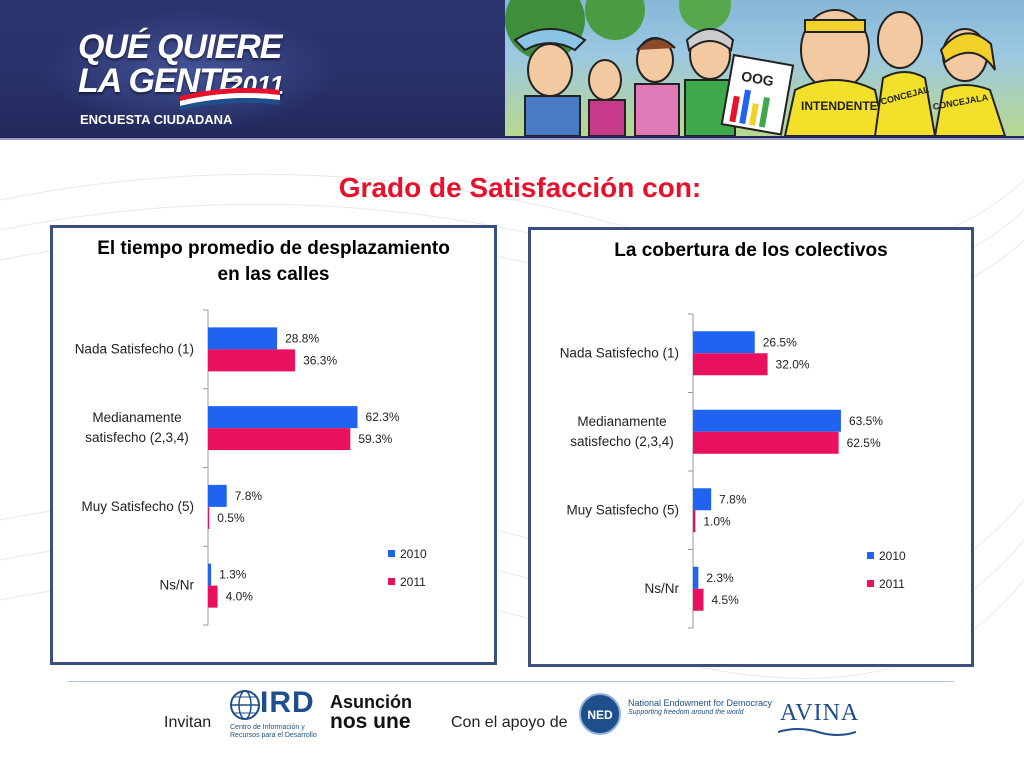  Describe the element at coordinates (520, 187) in the screenshot. I see `page-title: Grado de Satisfacción con:` at that location.